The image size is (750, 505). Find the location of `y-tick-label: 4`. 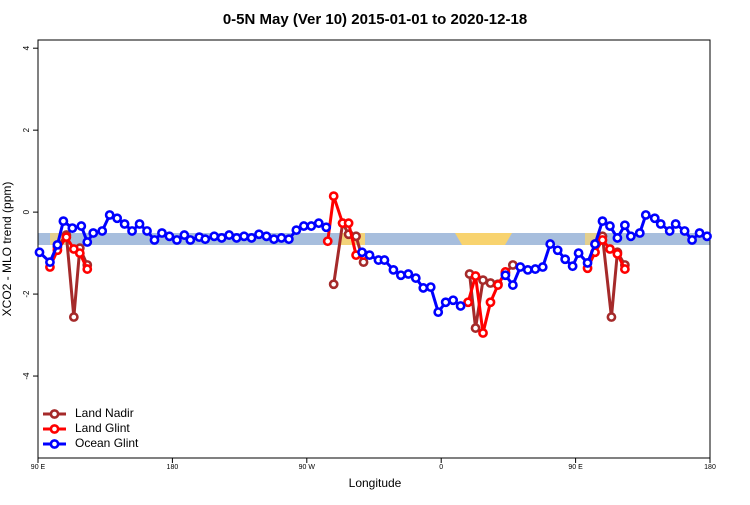

y-tick-label: 4 is located at coordinates (26, 47).